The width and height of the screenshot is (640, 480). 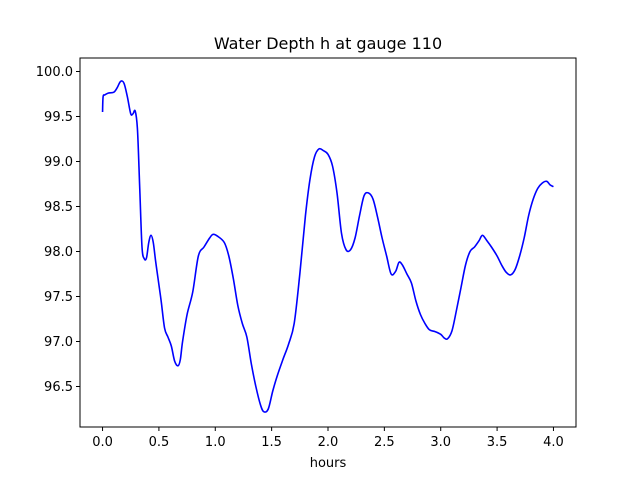 I want to click on chart-title: Water Depth h at gauge 110, so click(x=328, y=43).